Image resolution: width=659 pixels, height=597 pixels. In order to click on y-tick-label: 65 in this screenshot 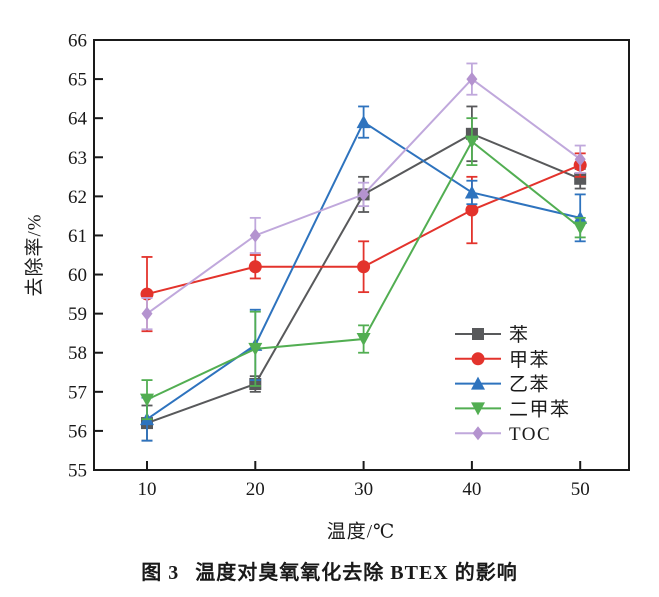, I will do `click(77, 80)`.